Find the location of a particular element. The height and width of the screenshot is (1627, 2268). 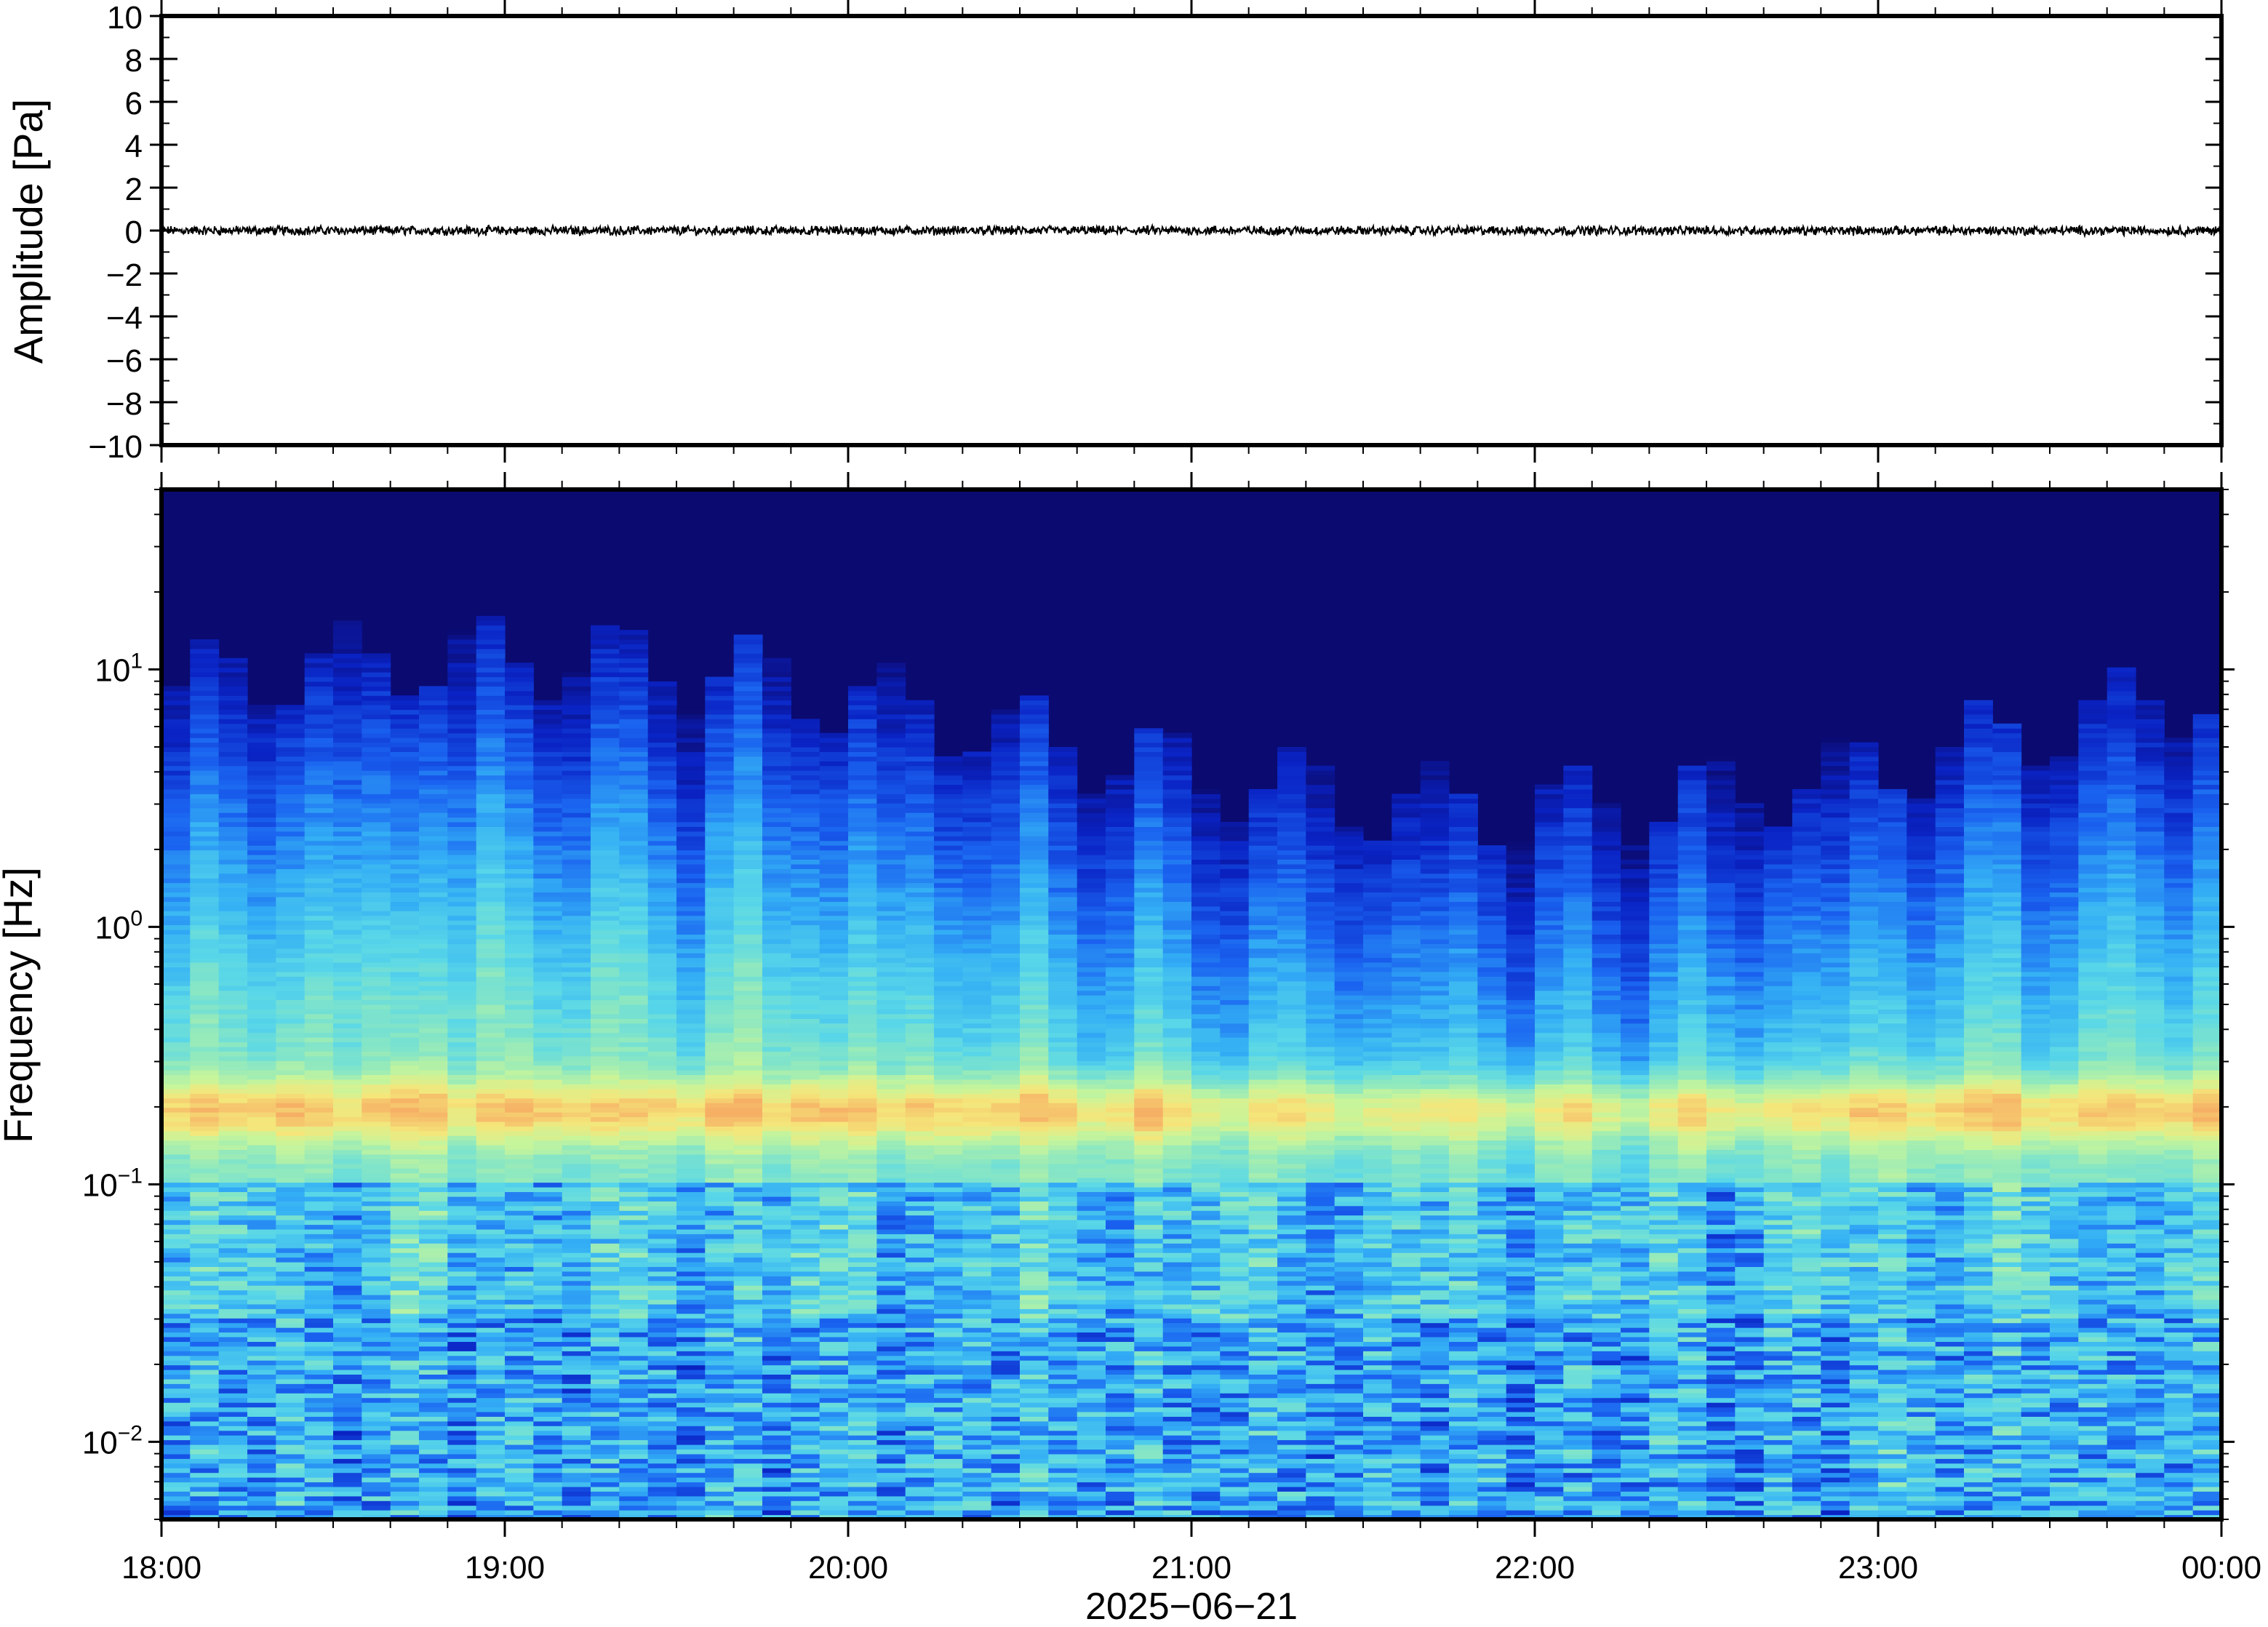

amp-ytick-label: 2 is located at coordinates (134, 189).